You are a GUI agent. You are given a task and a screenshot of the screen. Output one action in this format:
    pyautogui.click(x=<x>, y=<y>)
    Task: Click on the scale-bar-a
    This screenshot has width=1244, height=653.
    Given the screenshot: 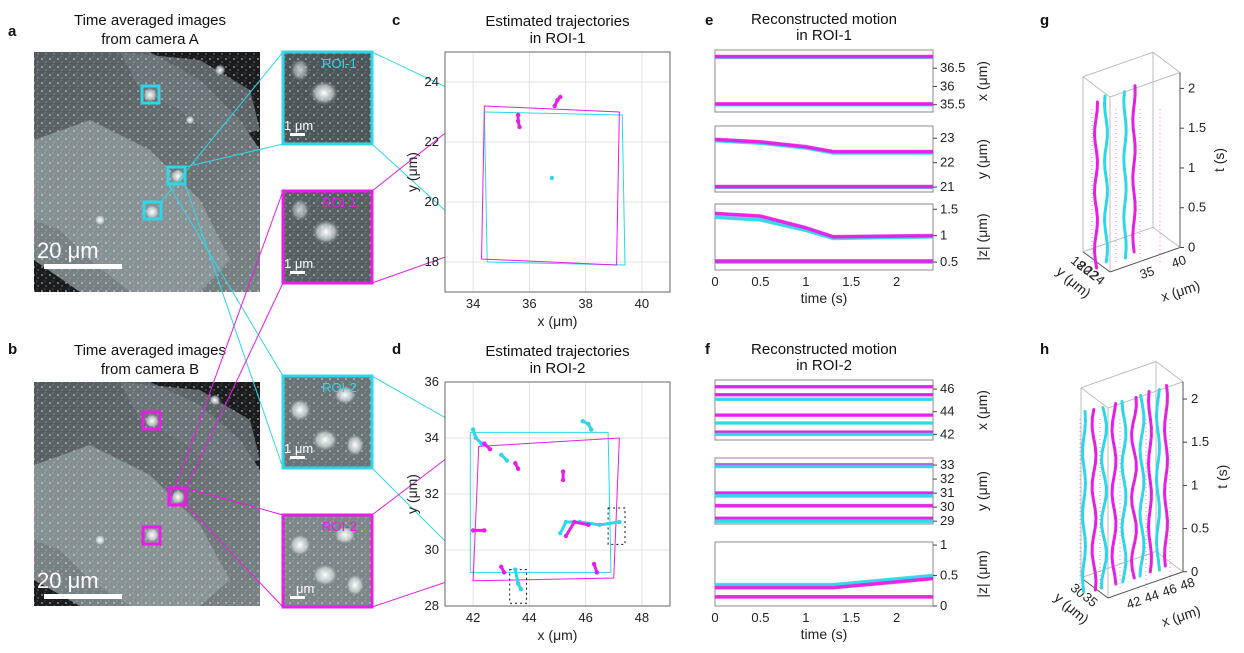 What is the action you would take?
    pyautogui.click(x=83, y=266)
    